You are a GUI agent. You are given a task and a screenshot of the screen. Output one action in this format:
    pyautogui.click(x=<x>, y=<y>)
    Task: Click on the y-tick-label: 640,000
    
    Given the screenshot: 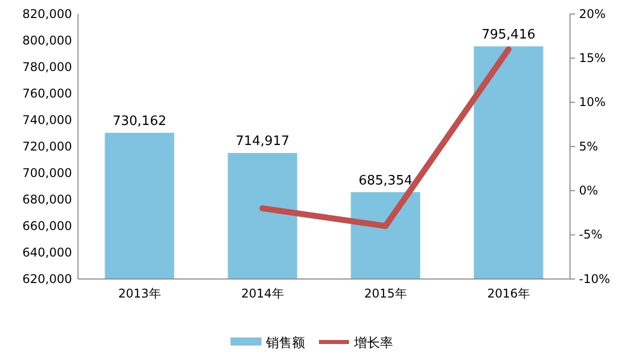 What is the action you would take?
    pyautogui.click(x=47, y=252)
    